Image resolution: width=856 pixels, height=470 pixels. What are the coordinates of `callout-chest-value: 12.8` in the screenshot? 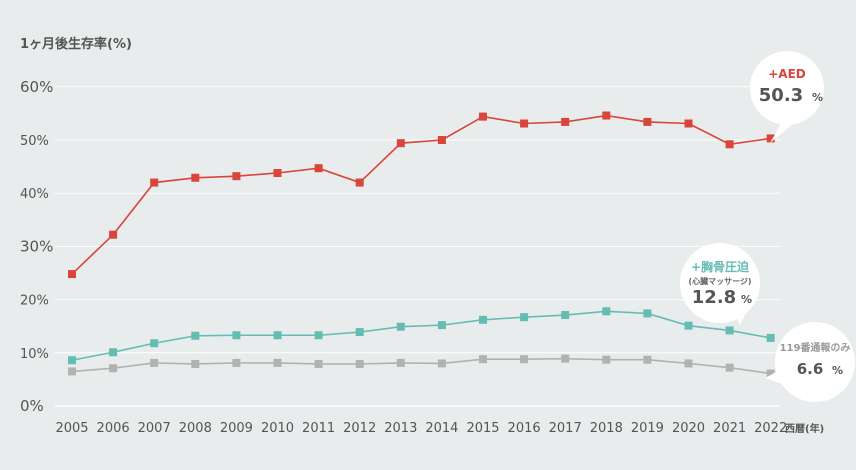 It's located at (714, 297).